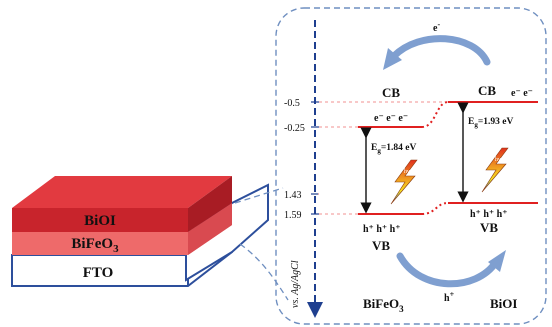  I want to click on axis-tick-label: 1.59, so click(293, 215).